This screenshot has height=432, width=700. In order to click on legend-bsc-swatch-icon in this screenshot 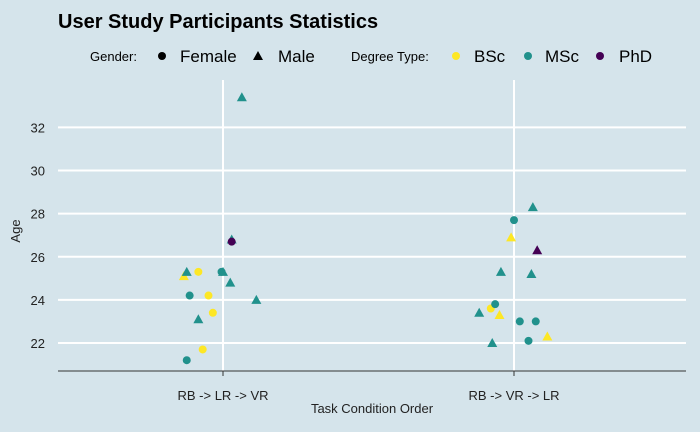, I will do `click(456, 56)`.